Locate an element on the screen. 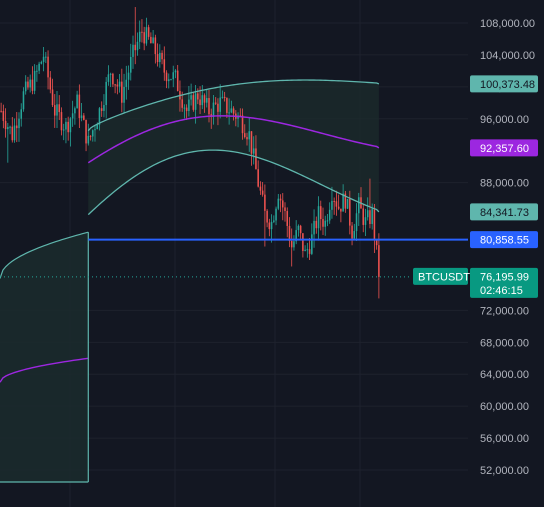  price-tag-value: 76,195.99 is located at coordinates (504, 277).